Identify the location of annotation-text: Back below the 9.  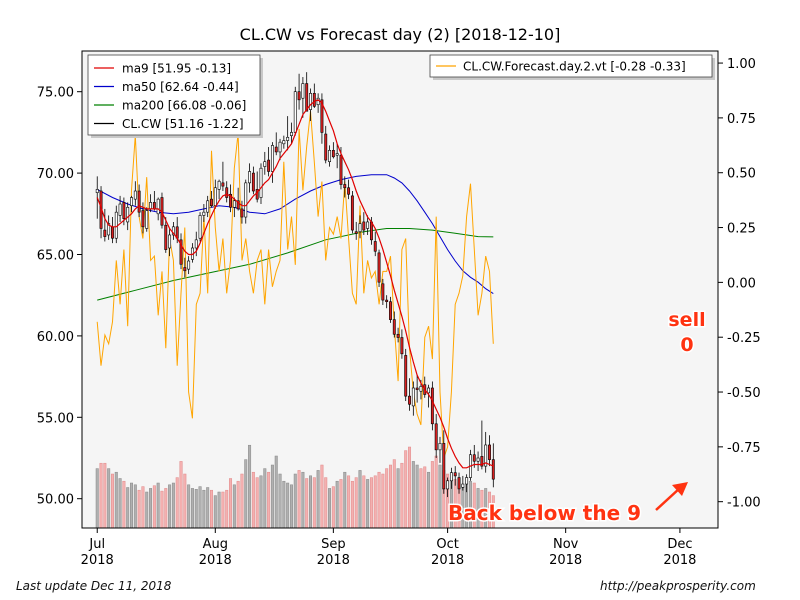
(544, 513).